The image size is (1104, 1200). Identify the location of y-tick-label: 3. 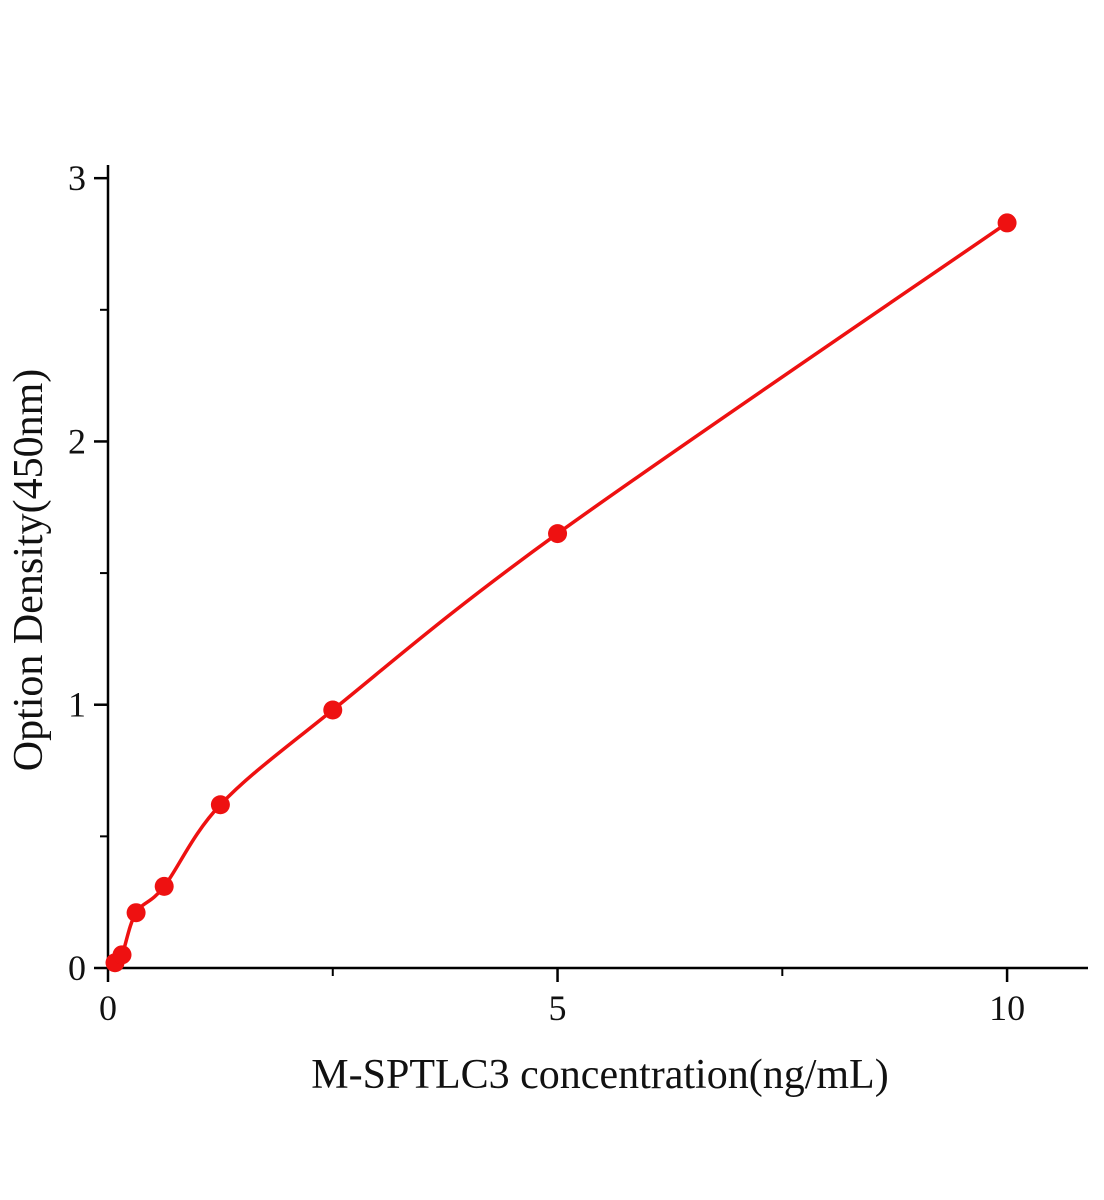
(77, 178).